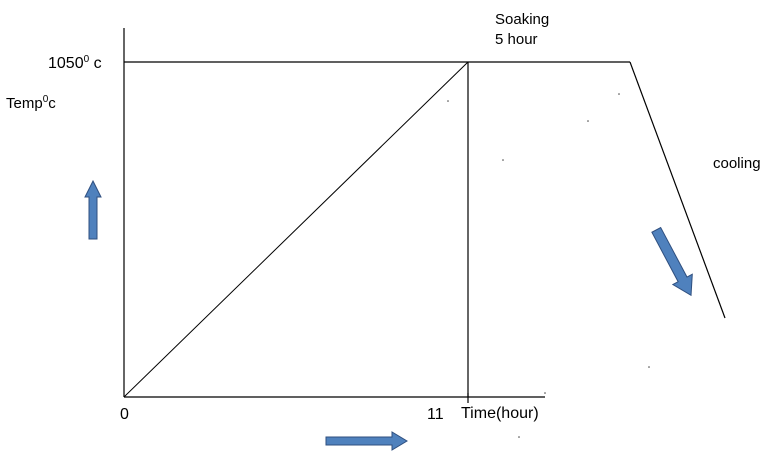 The width and height of the screenshot is (778, 452). I want to click on y-axis-label-unit: c, so click(52, 103).